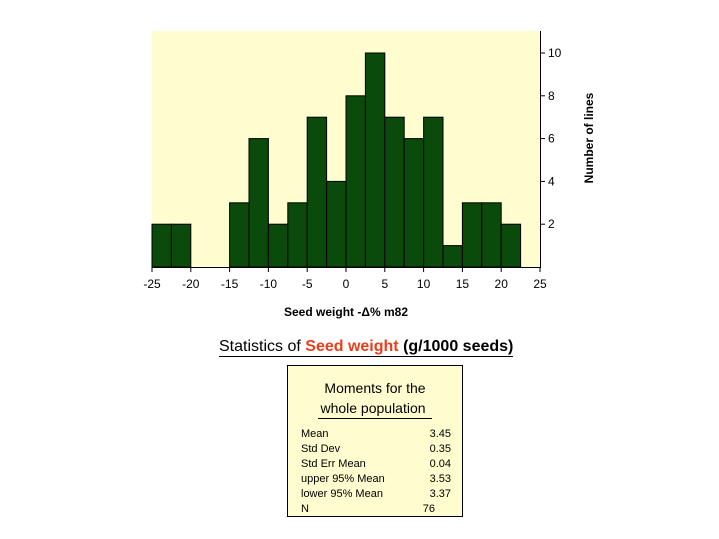 The height and width of the screenshot is (539, 719). What do you see at coordinates (376, 509) in the screenshot?
I see `stat-row-n: N 76` at bounding box center [376, 509].